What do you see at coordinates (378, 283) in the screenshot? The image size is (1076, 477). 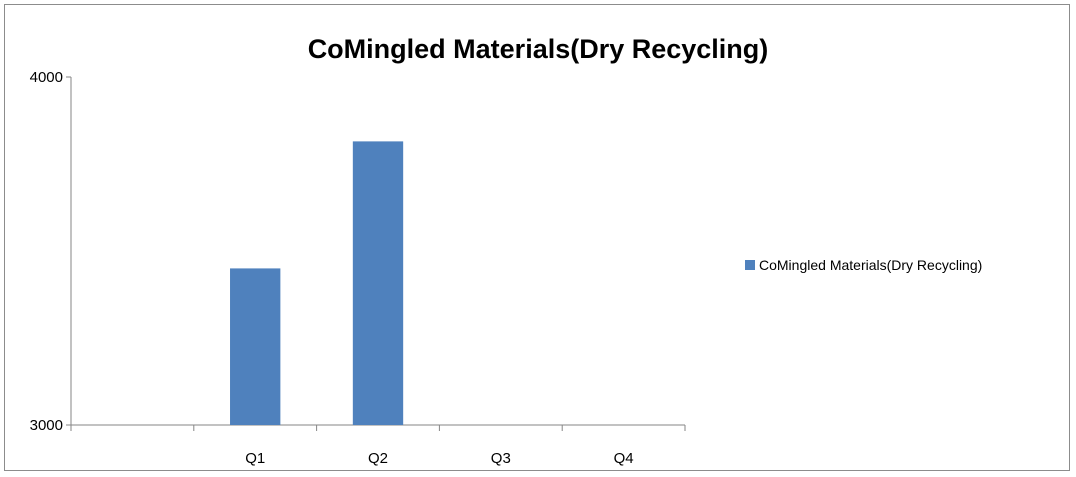 I see `bar-q2` at bounding box center [378, 283].